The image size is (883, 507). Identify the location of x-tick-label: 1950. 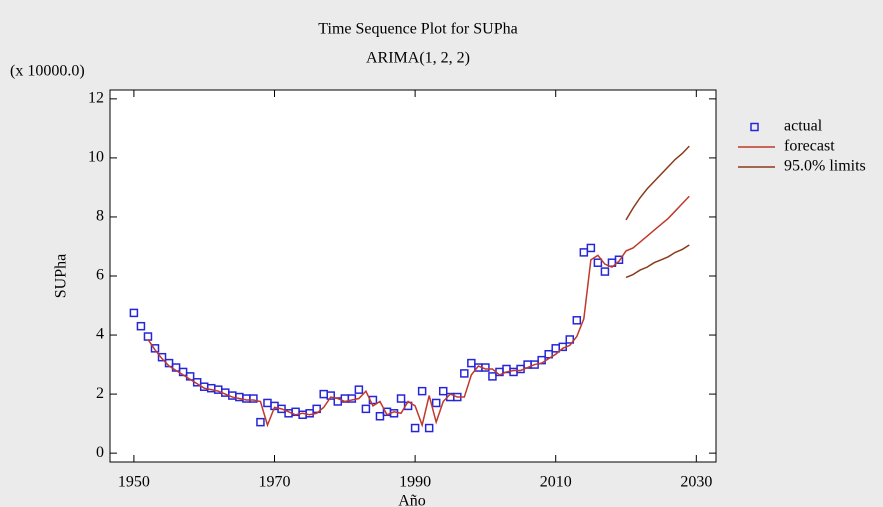
(134, 482).